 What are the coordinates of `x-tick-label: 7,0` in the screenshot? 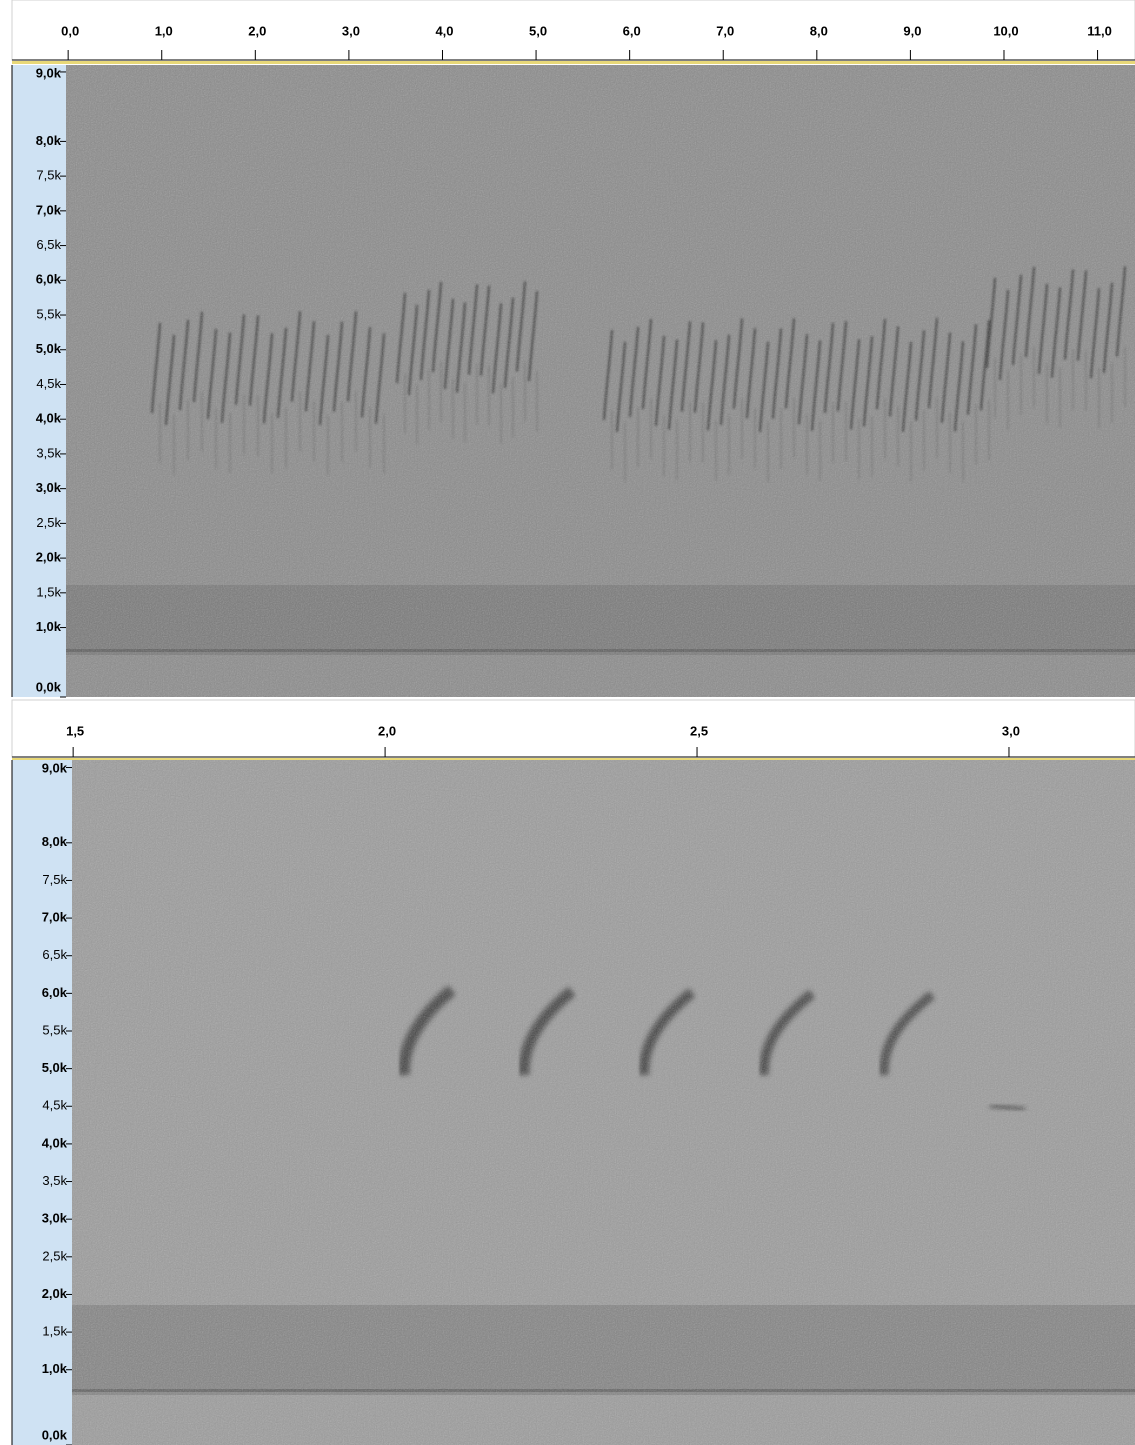 It's located at (725, 30).